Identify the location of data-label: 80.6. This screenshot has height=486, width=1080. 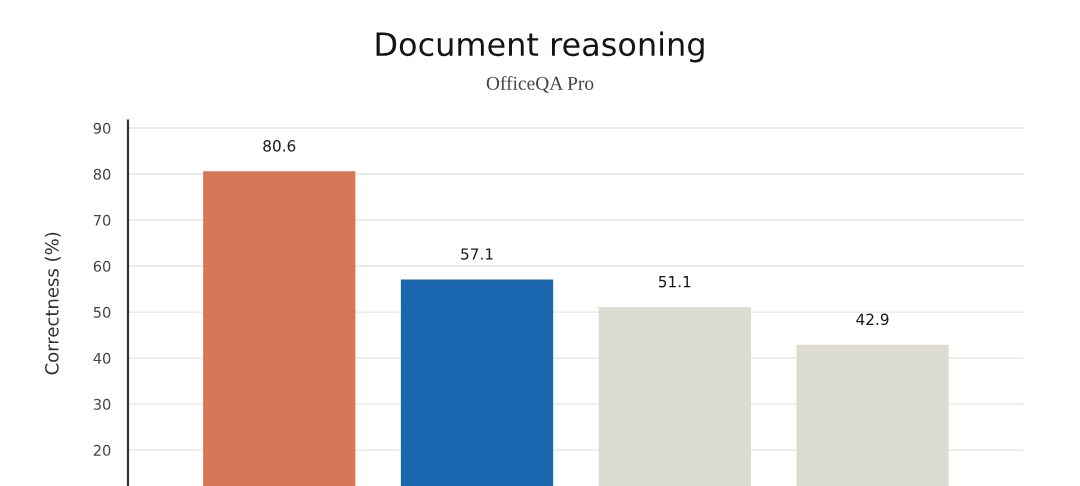
(279, 146).